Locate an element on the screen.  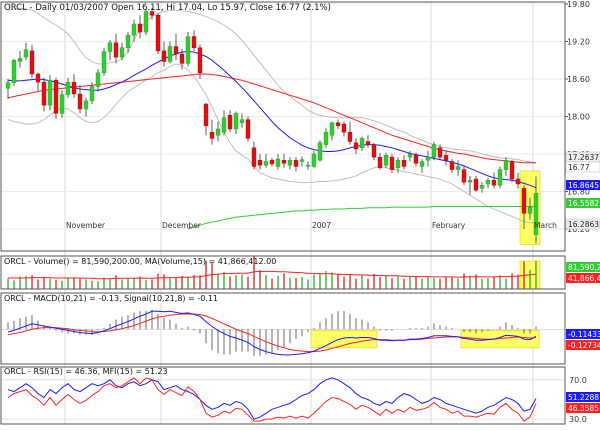
rsi-value: 46.3585 is located at coordinates (583, 408).